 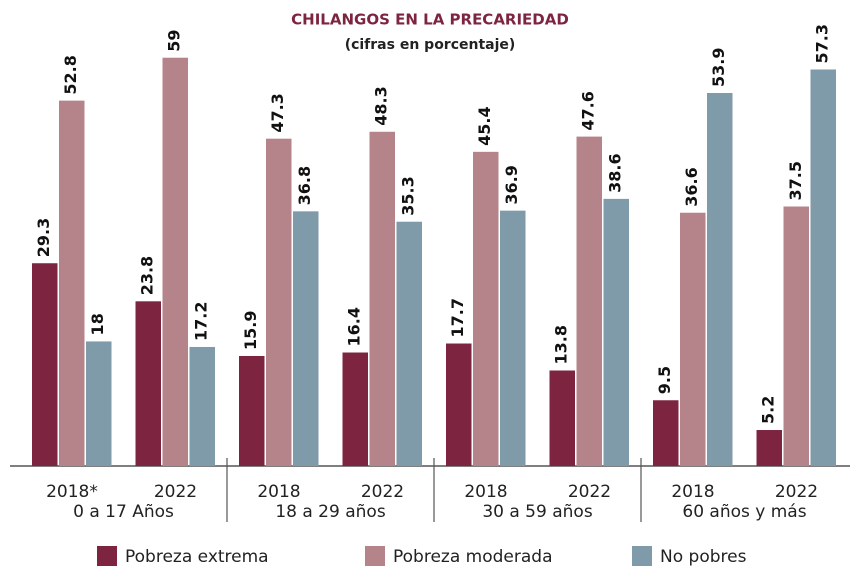 What do you see at coordinates (664, 380) in the screenshot?
I see `value-label: 9.5` at bounding box center [664, 380].